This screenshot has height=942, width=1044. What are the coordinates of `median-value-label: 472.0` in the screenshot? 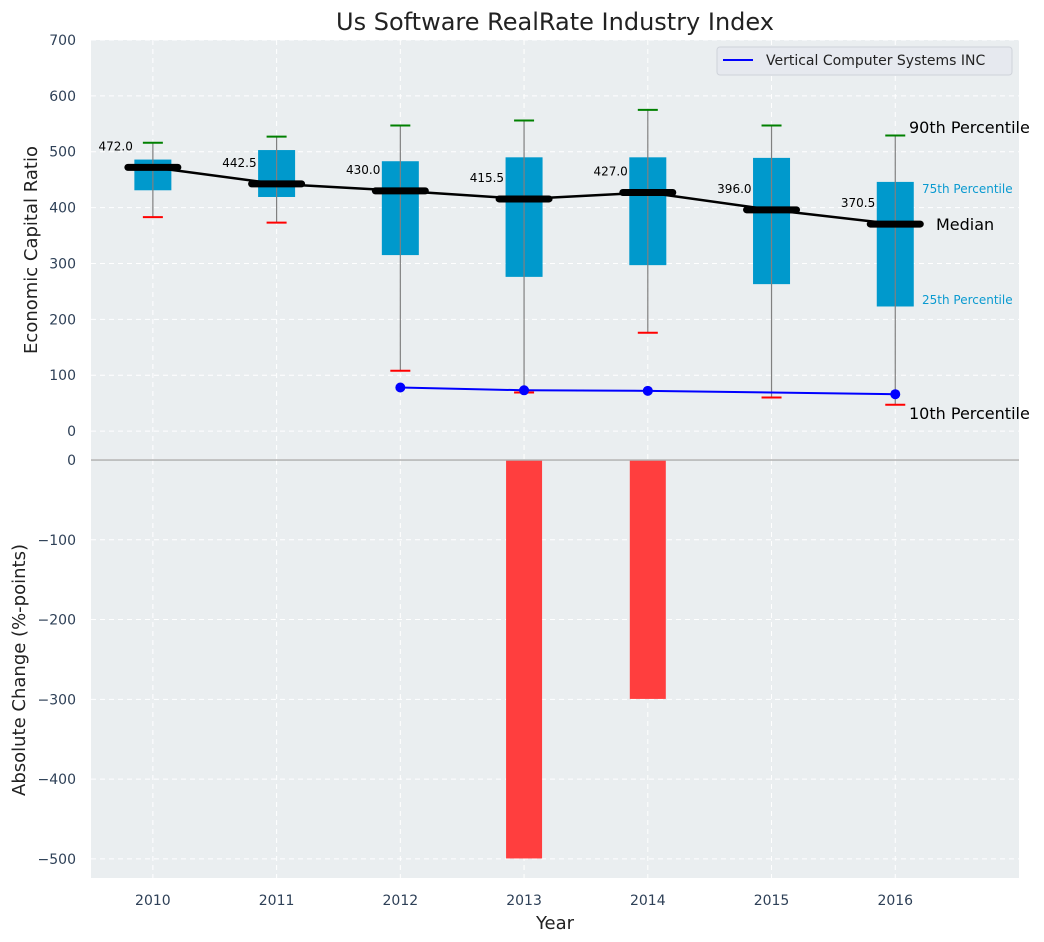 It's located at (116, 146).